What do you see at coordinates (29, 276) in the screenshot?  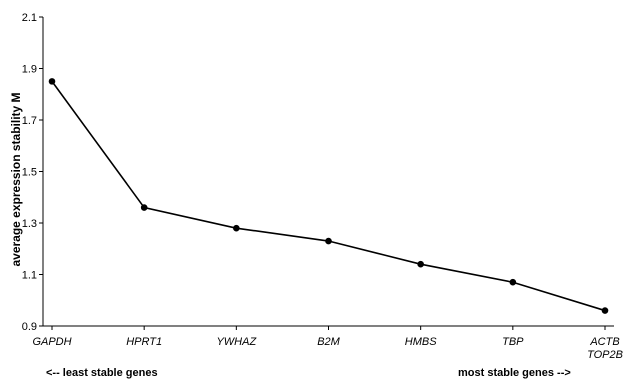 I see `y-tick-label: 1.1` at bounding box center [29, 276].